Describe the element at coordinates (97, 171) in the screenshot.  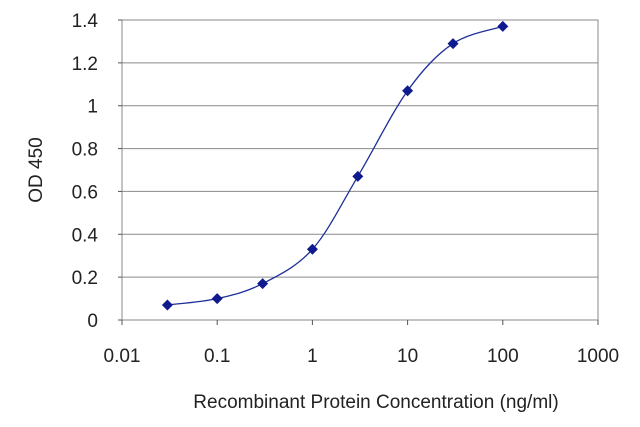
I see `y-axis-ticks: 0 0.2 0.4 0.6 0.8 1 1.2 1.4` at that location.